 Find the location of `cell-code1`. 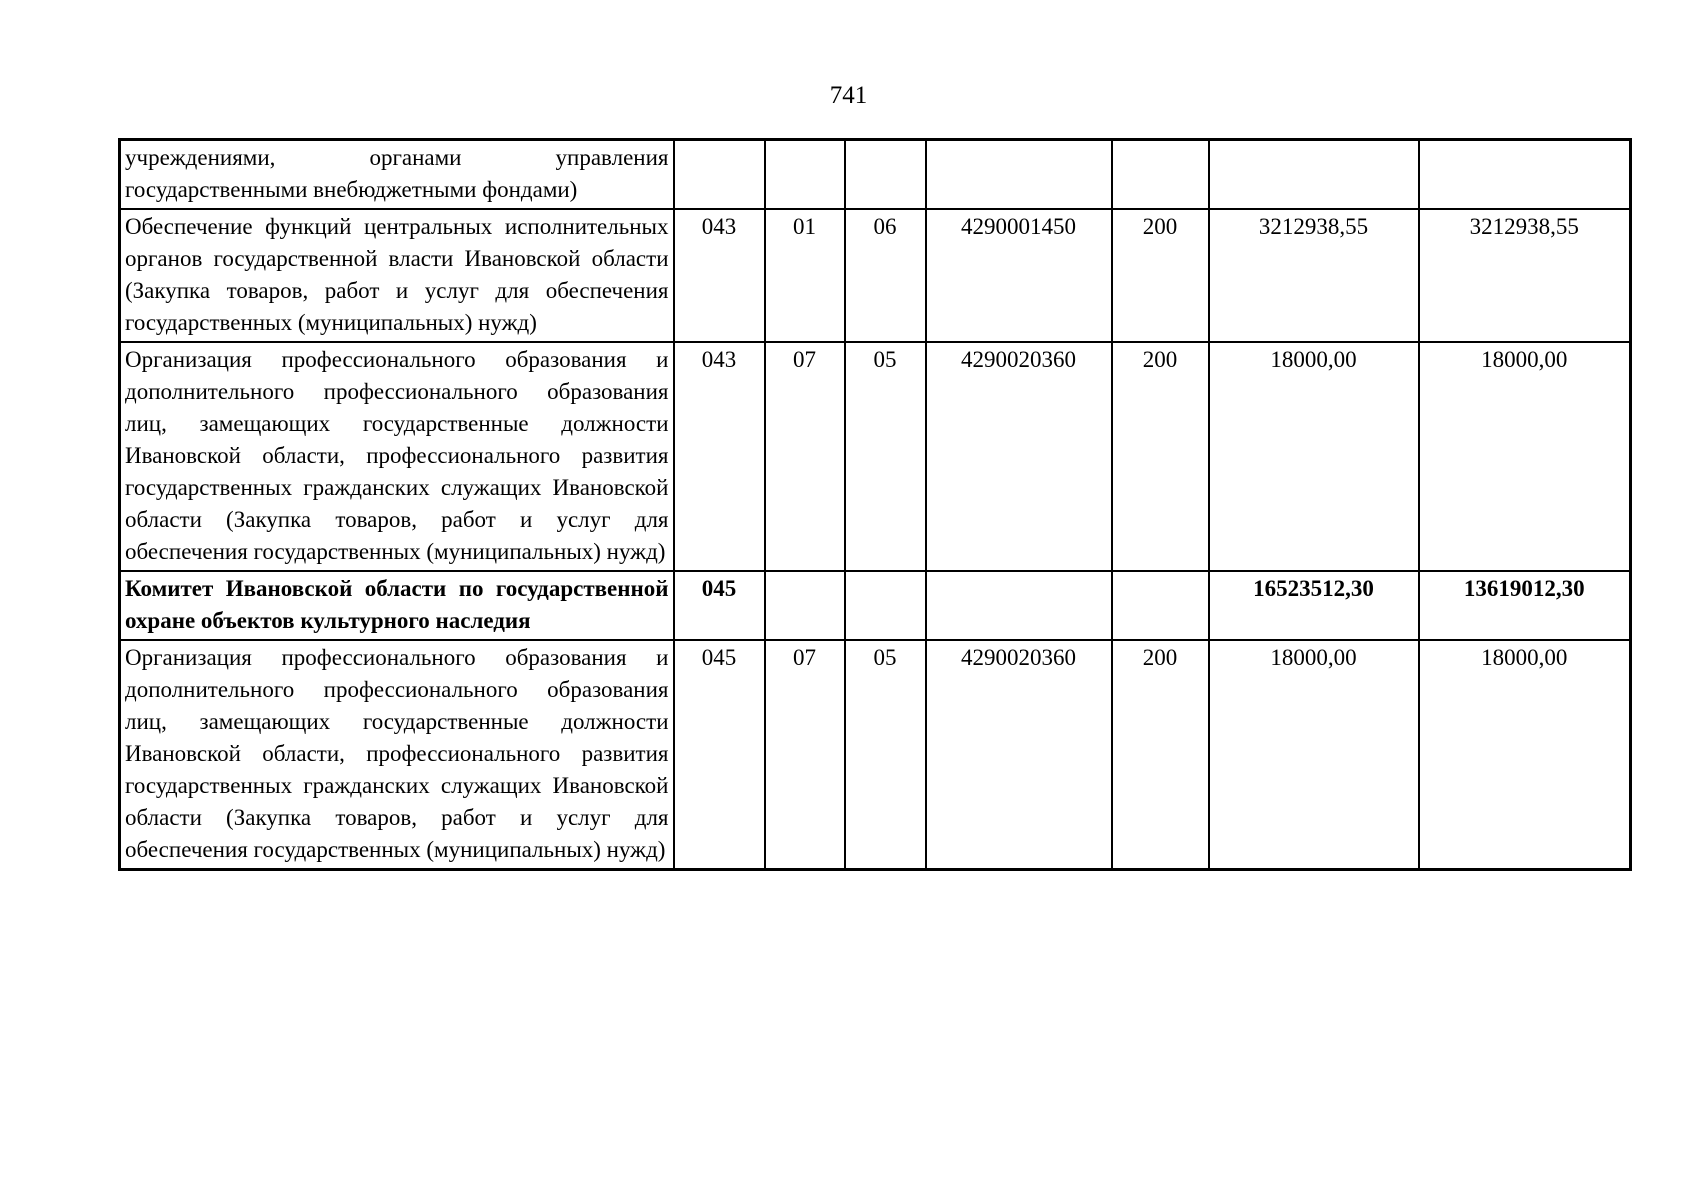

cell-code1 is located at coordinates (719, 174).